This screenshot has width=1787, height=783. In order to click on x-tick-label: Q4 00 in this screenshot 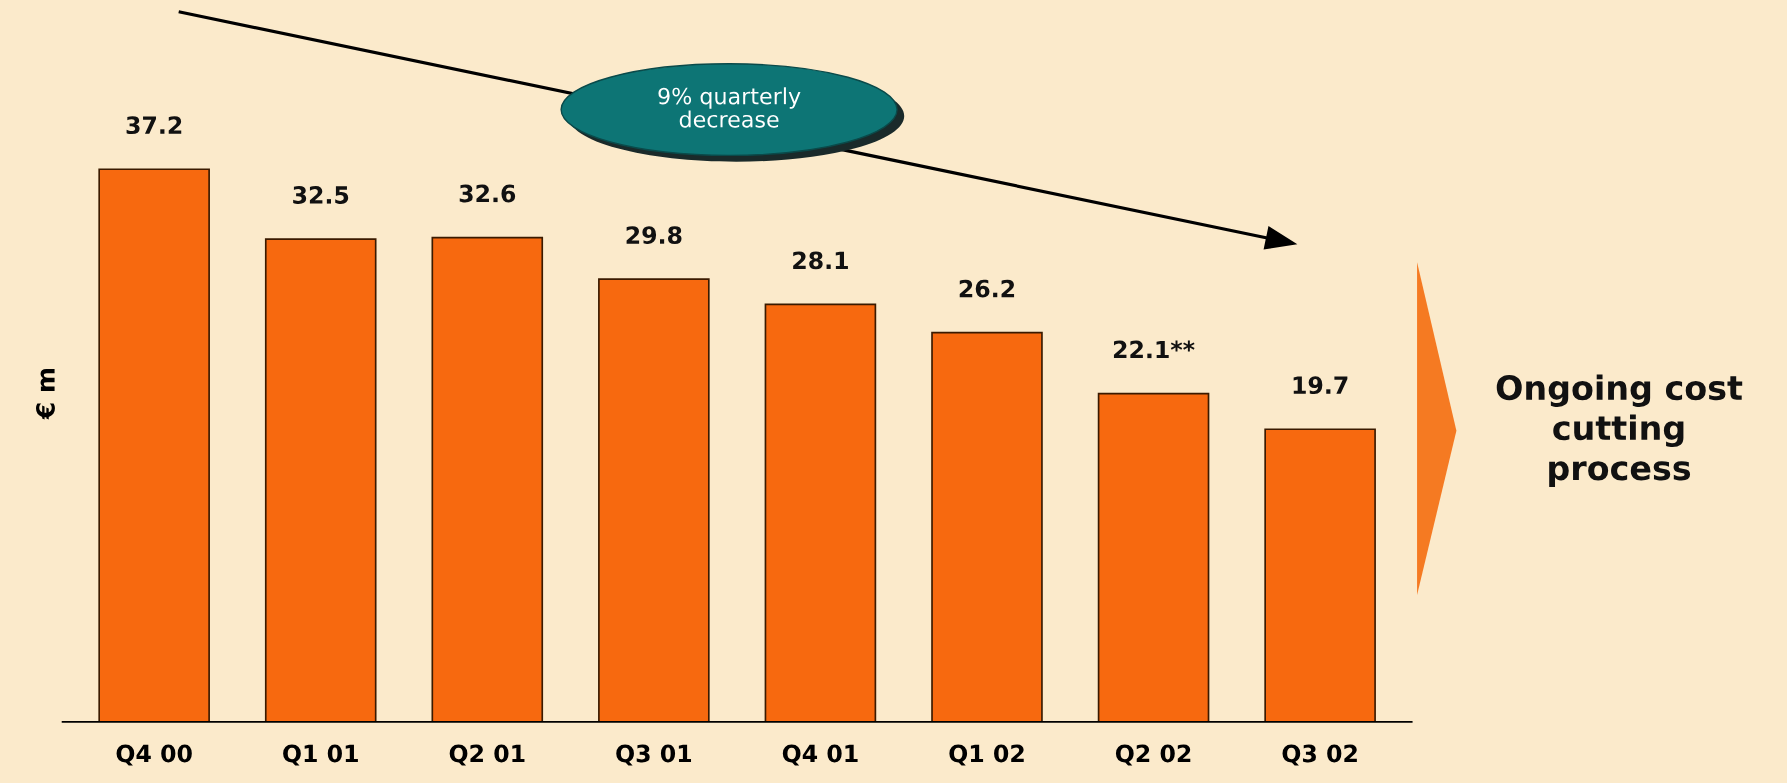, I will do `click(154, 755)`.